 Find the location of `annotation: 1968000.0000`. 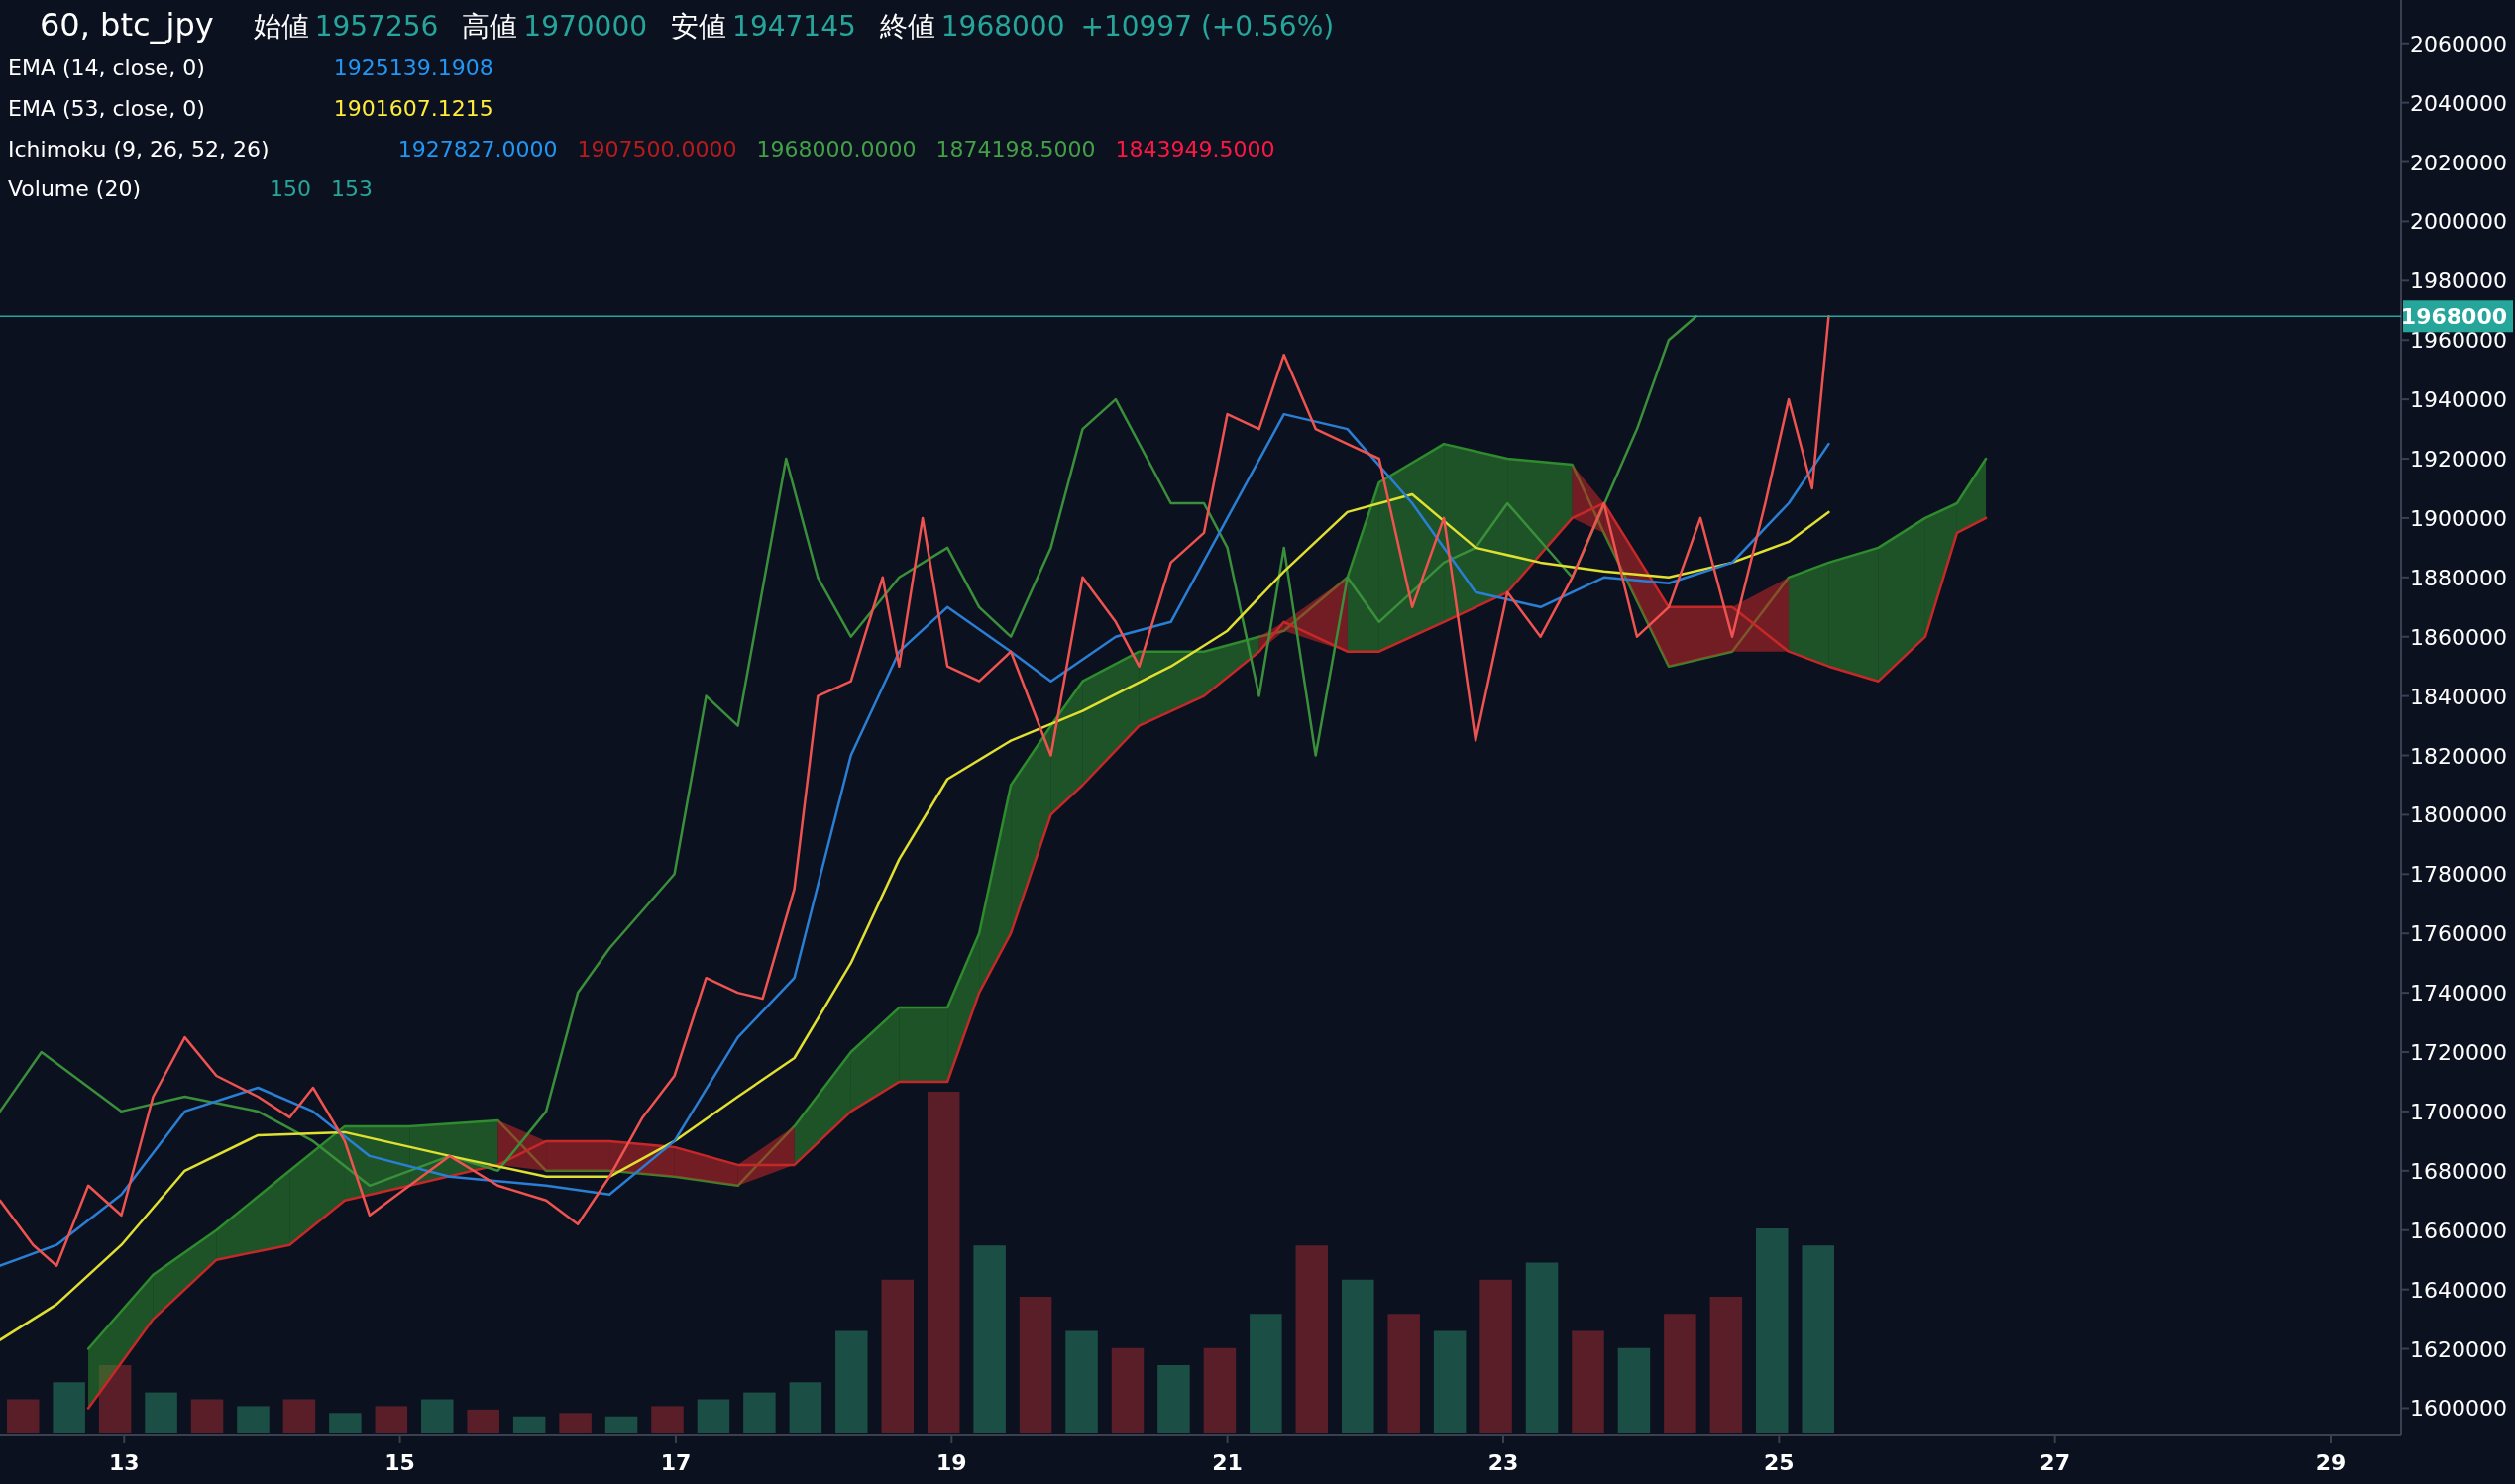

annotation: 1968000.0000 is located at coordinates (836, 149).